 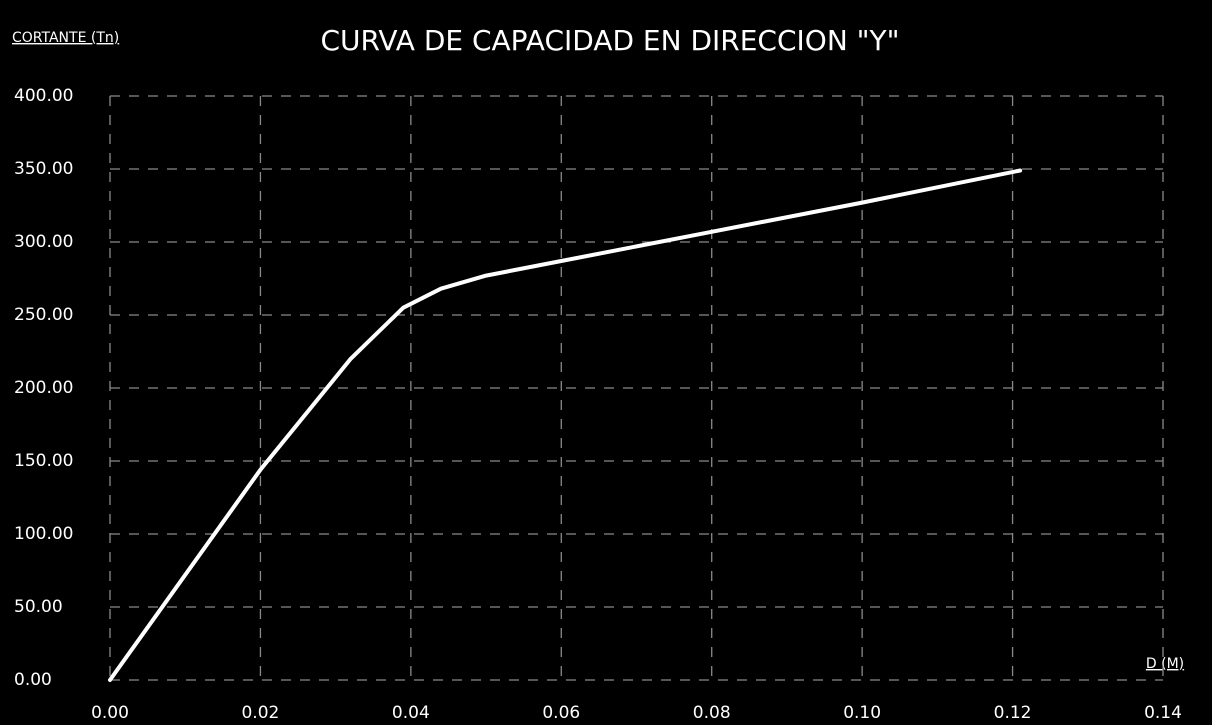 What do you see at coordinates (1013, 713) in the screenshot?
I see `x-tick-label: 0.12` at bounding box center [1013, 713].